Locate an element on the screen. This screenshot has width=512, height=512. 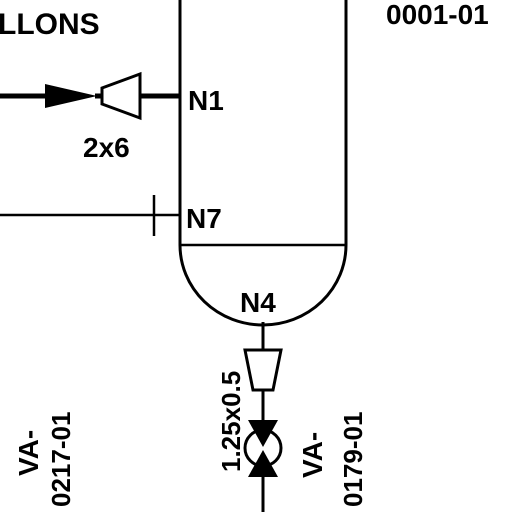
valve-right-number: 0179-01 is located at coordinates (353, 459).